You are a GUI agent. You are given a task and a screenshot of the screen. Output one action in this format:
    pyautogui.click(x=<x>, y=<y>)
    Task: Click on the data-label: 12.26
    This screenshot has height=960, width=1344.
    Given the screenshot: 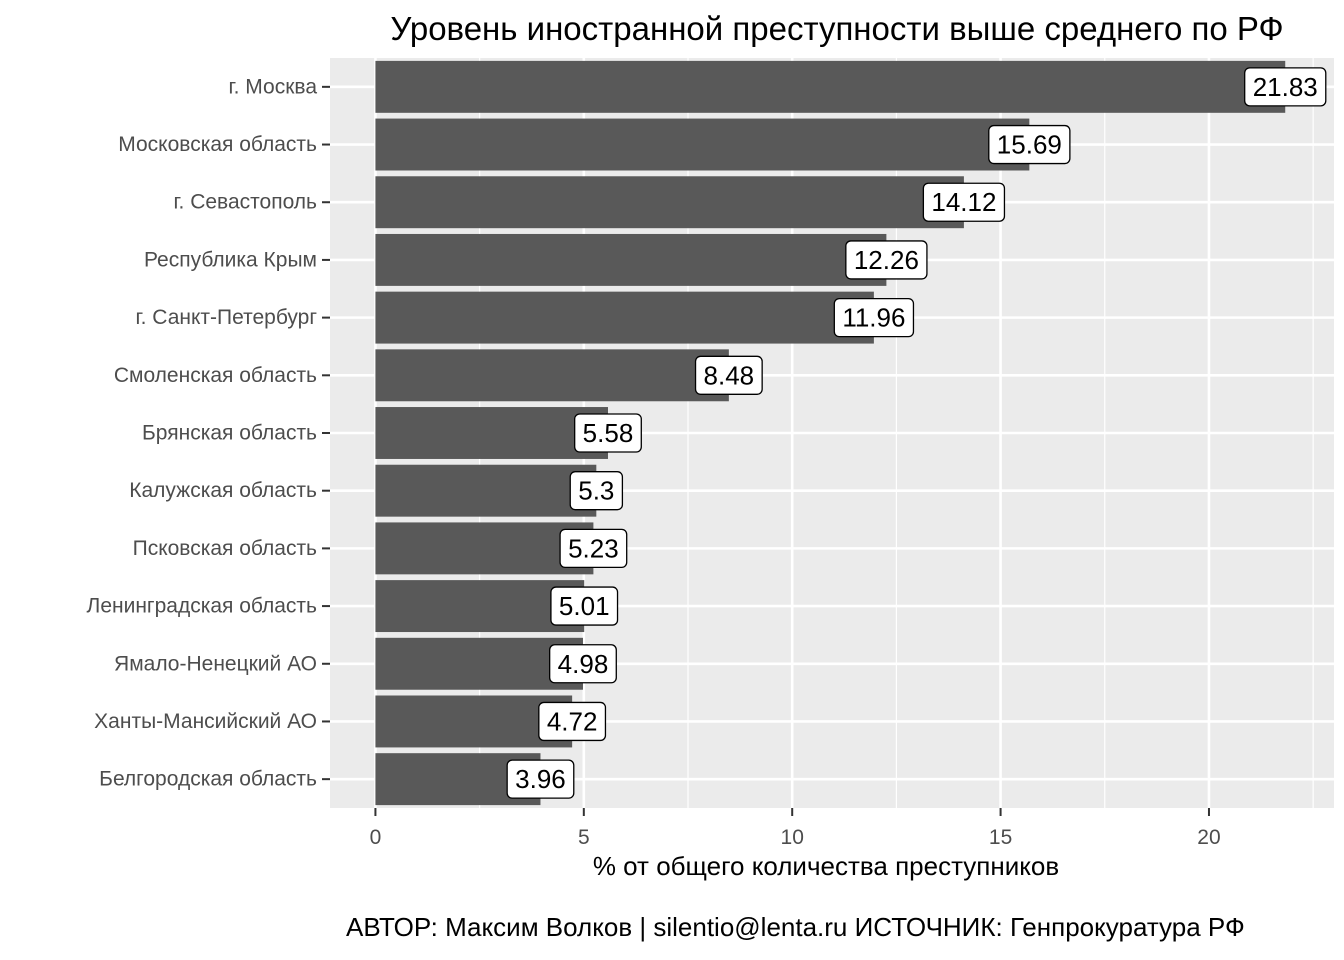 What is the action you would take?
    pyautogui.click(x=886, y=260)
    